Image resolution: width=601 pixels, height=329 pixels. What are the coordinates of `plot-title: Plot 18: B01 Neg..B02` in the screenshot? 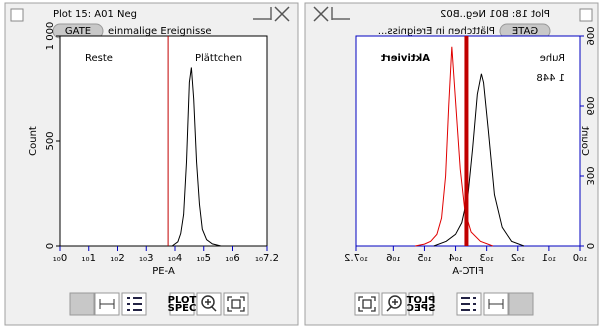 It's located at (495, 14).